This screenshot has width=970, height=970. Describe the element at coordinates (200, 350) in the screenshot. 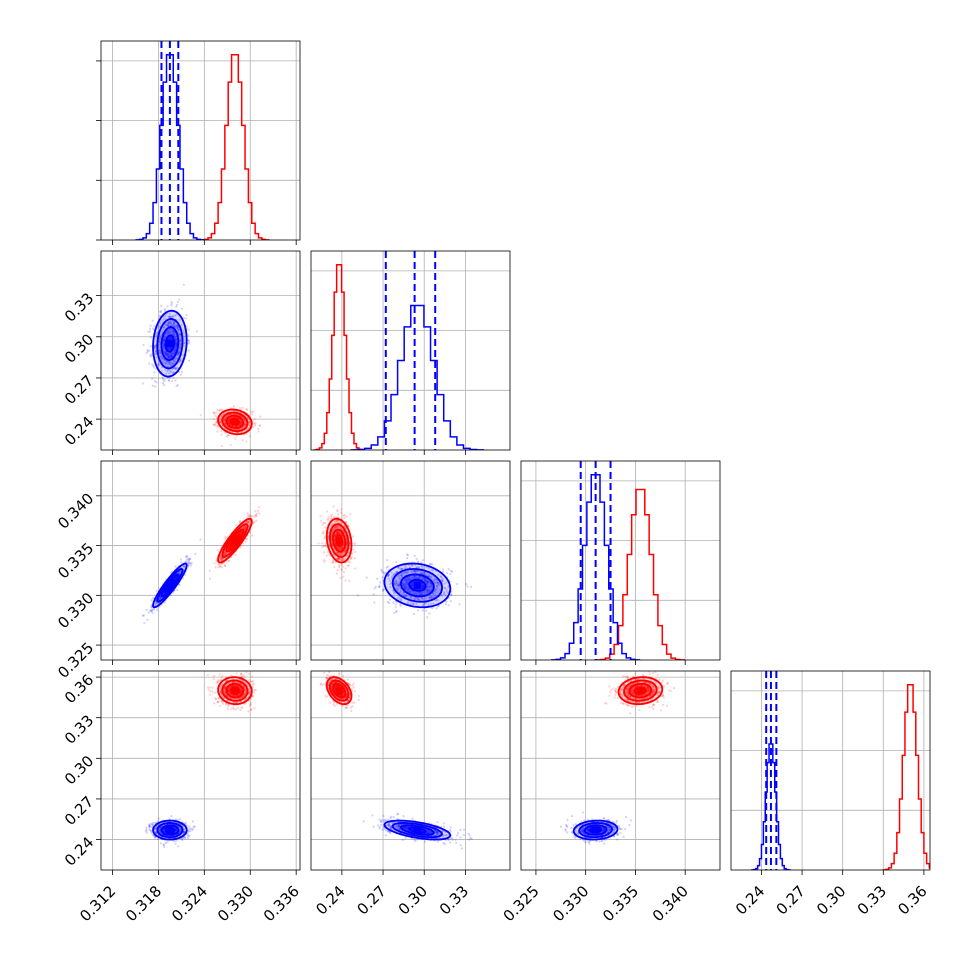

I see `panel-frame` at that location.